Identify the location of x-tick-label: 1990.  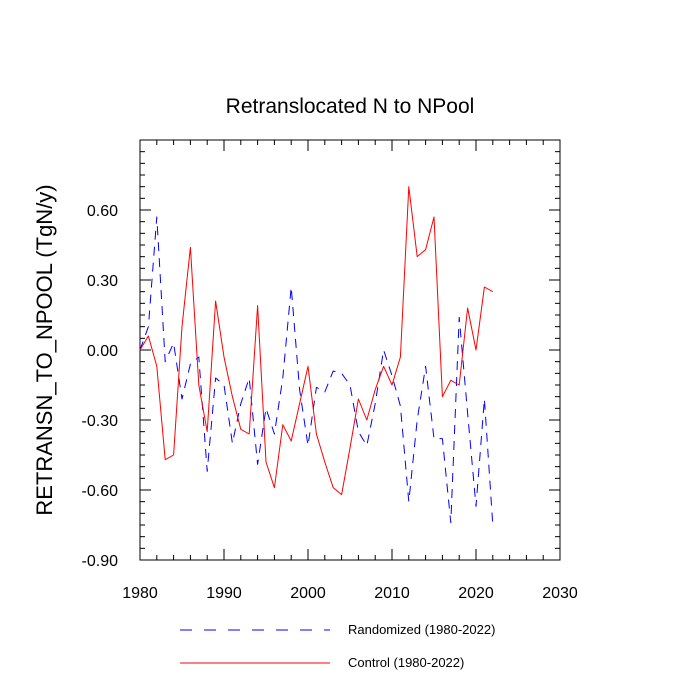
(224, 593).